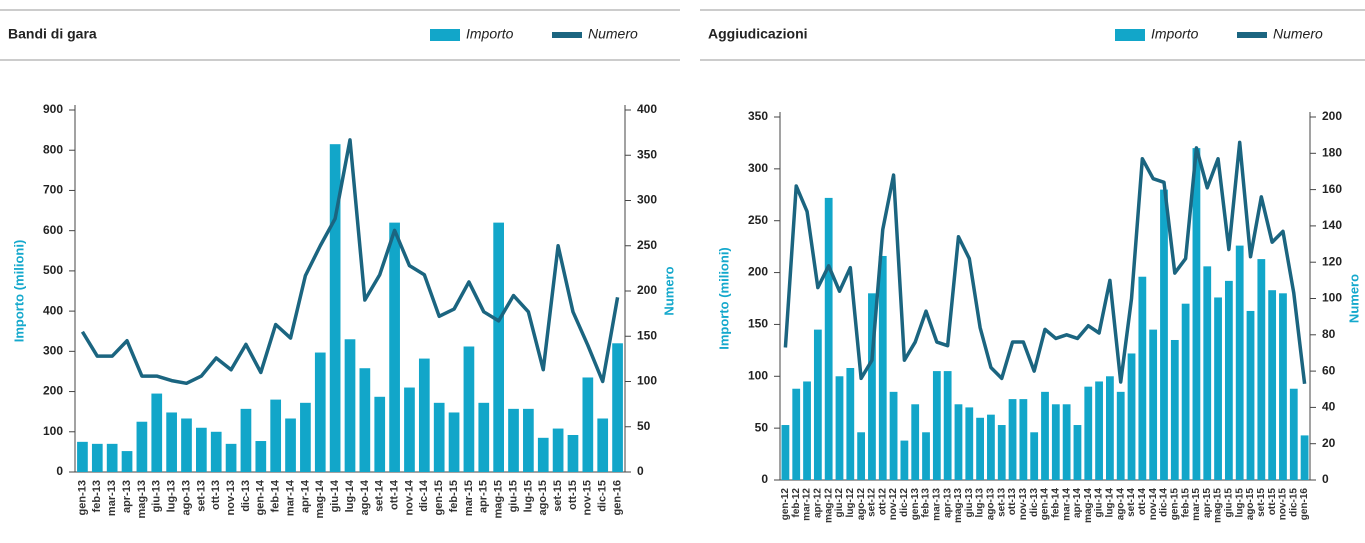 Image resolution: width=1365 pixels, height=543 pixels. I want to click on x-tick-label: gen-13, so click(82, 497).